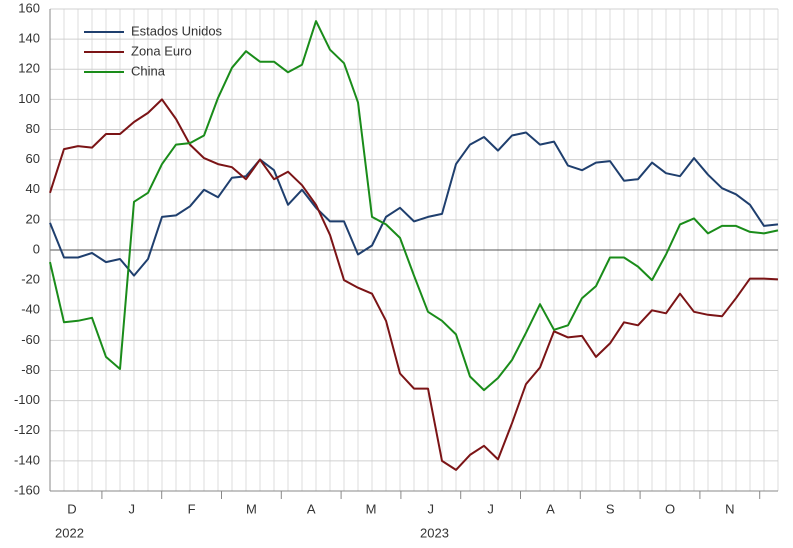 The height and width of the screenshot is (548, 793). I want to click on y-tick-label: -80, so click(30, 369).